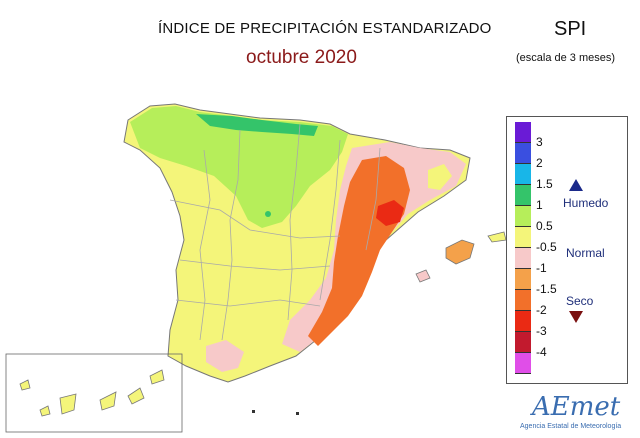  I want to click on wet-arrow-icon, so click(576, 185).